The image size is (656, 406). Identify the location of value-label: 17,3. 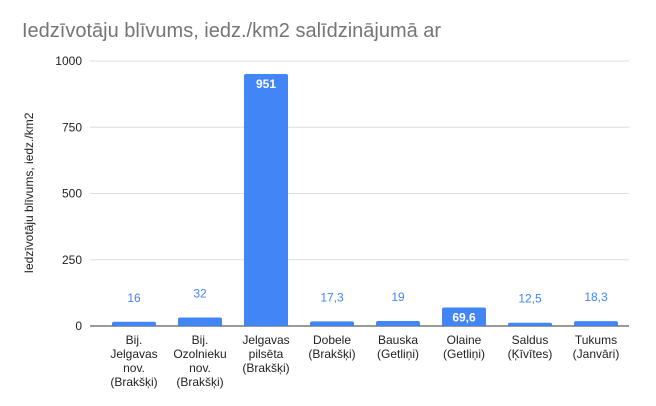
(332, 297).